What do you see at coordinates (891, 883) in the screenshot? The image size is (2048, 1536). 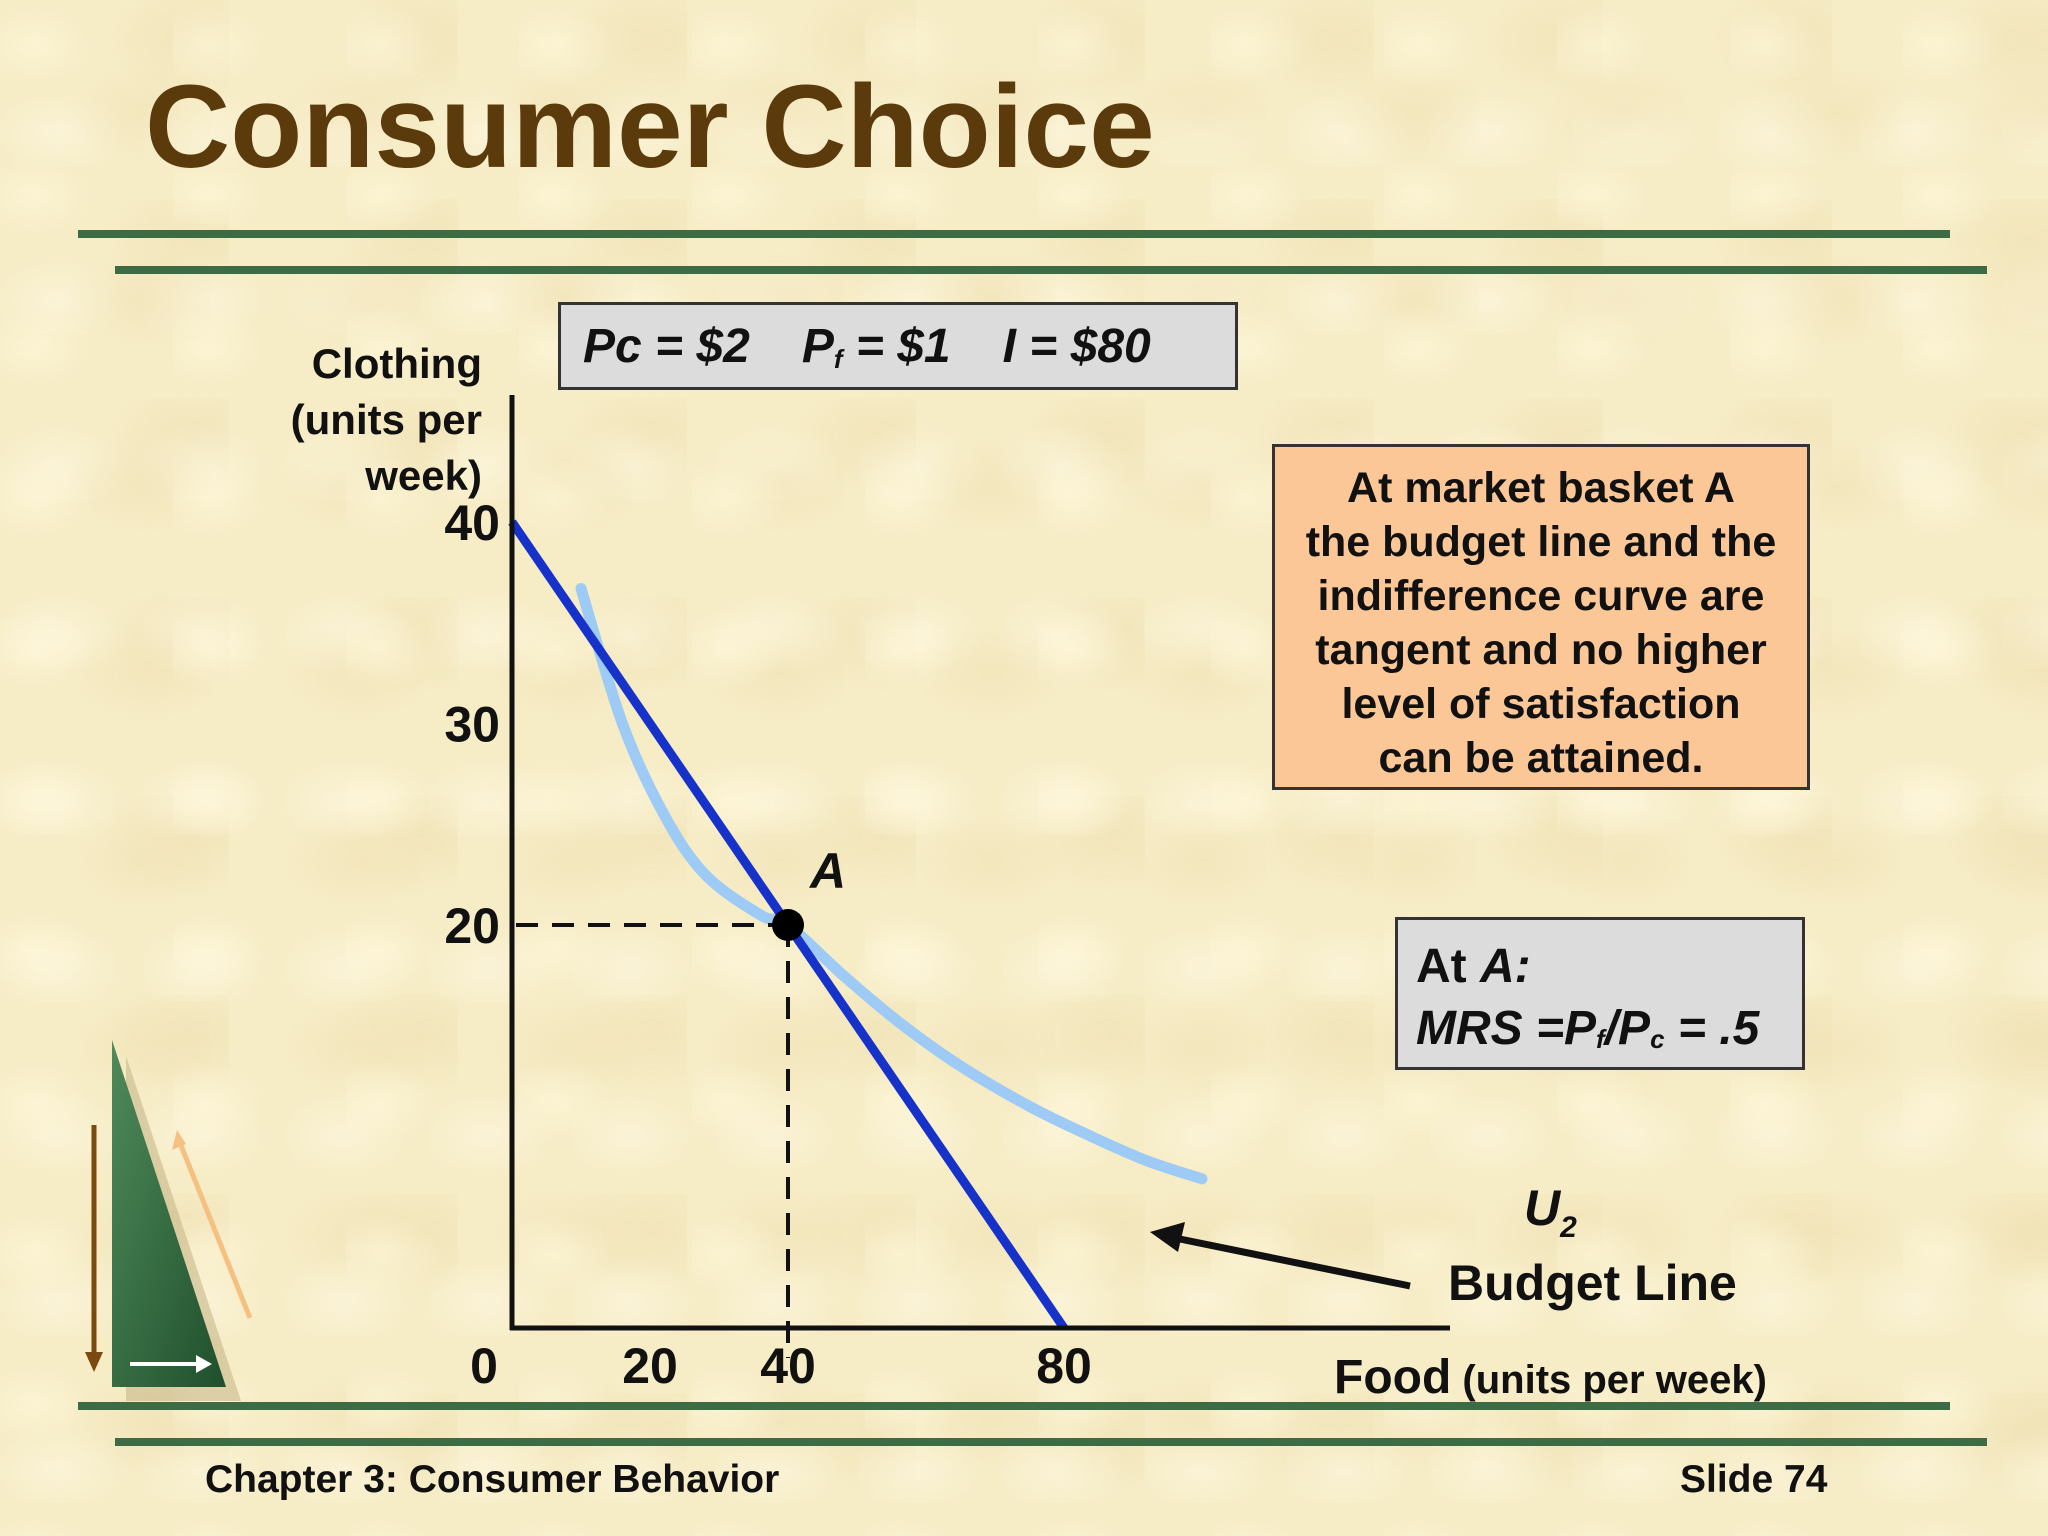 I see `indifference-curve-u2` at bounding box center [891, 883].